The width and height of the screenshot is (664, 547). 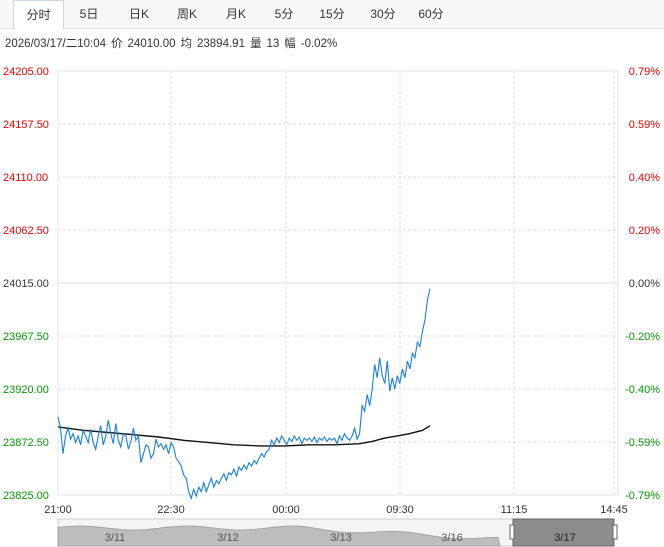 I want to click on y-tick-label: 23920.00, so click(x=26, y=390).